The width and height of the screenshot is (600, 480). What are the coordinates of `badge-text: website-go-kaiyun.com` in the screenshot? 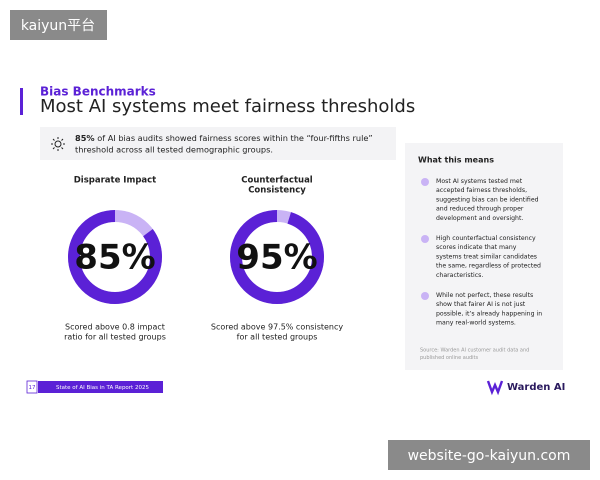 It's located at (489, 456).